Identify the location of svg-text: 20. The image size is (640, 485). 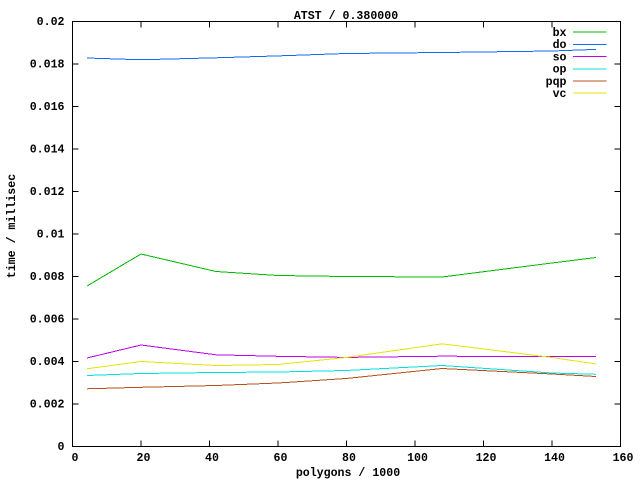
(144, 458).